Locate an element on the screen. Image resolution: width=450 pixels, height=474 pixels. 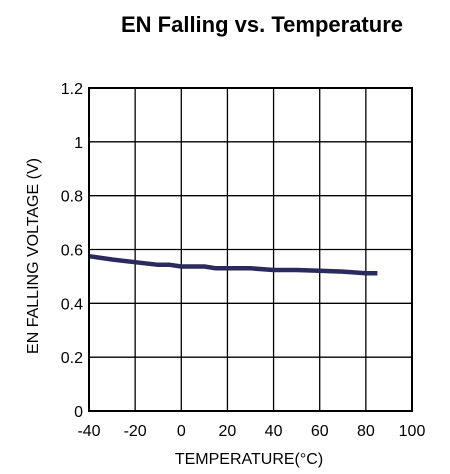
x-tick-label: 60 is located at coordinates (320, 431).